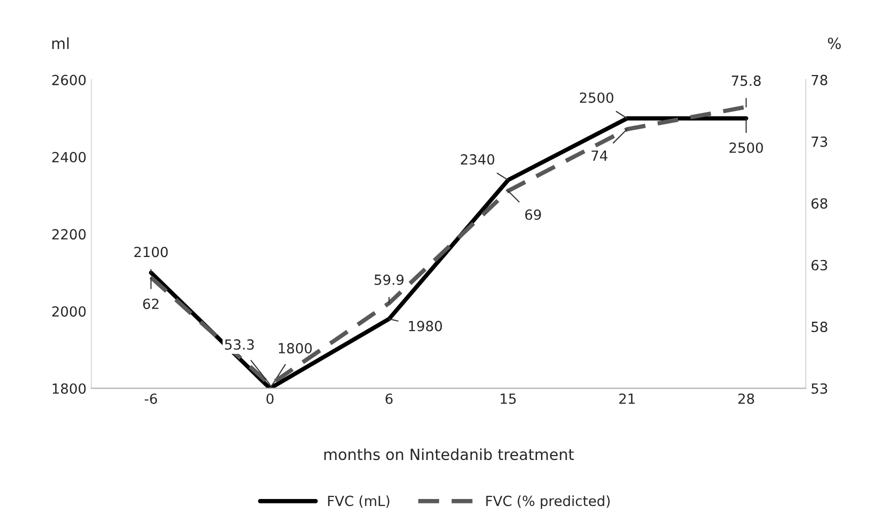  What do you see at coordinates (533, 214) in the screenshot?
I see `data-label: 69` at bounding box center [533, 214].